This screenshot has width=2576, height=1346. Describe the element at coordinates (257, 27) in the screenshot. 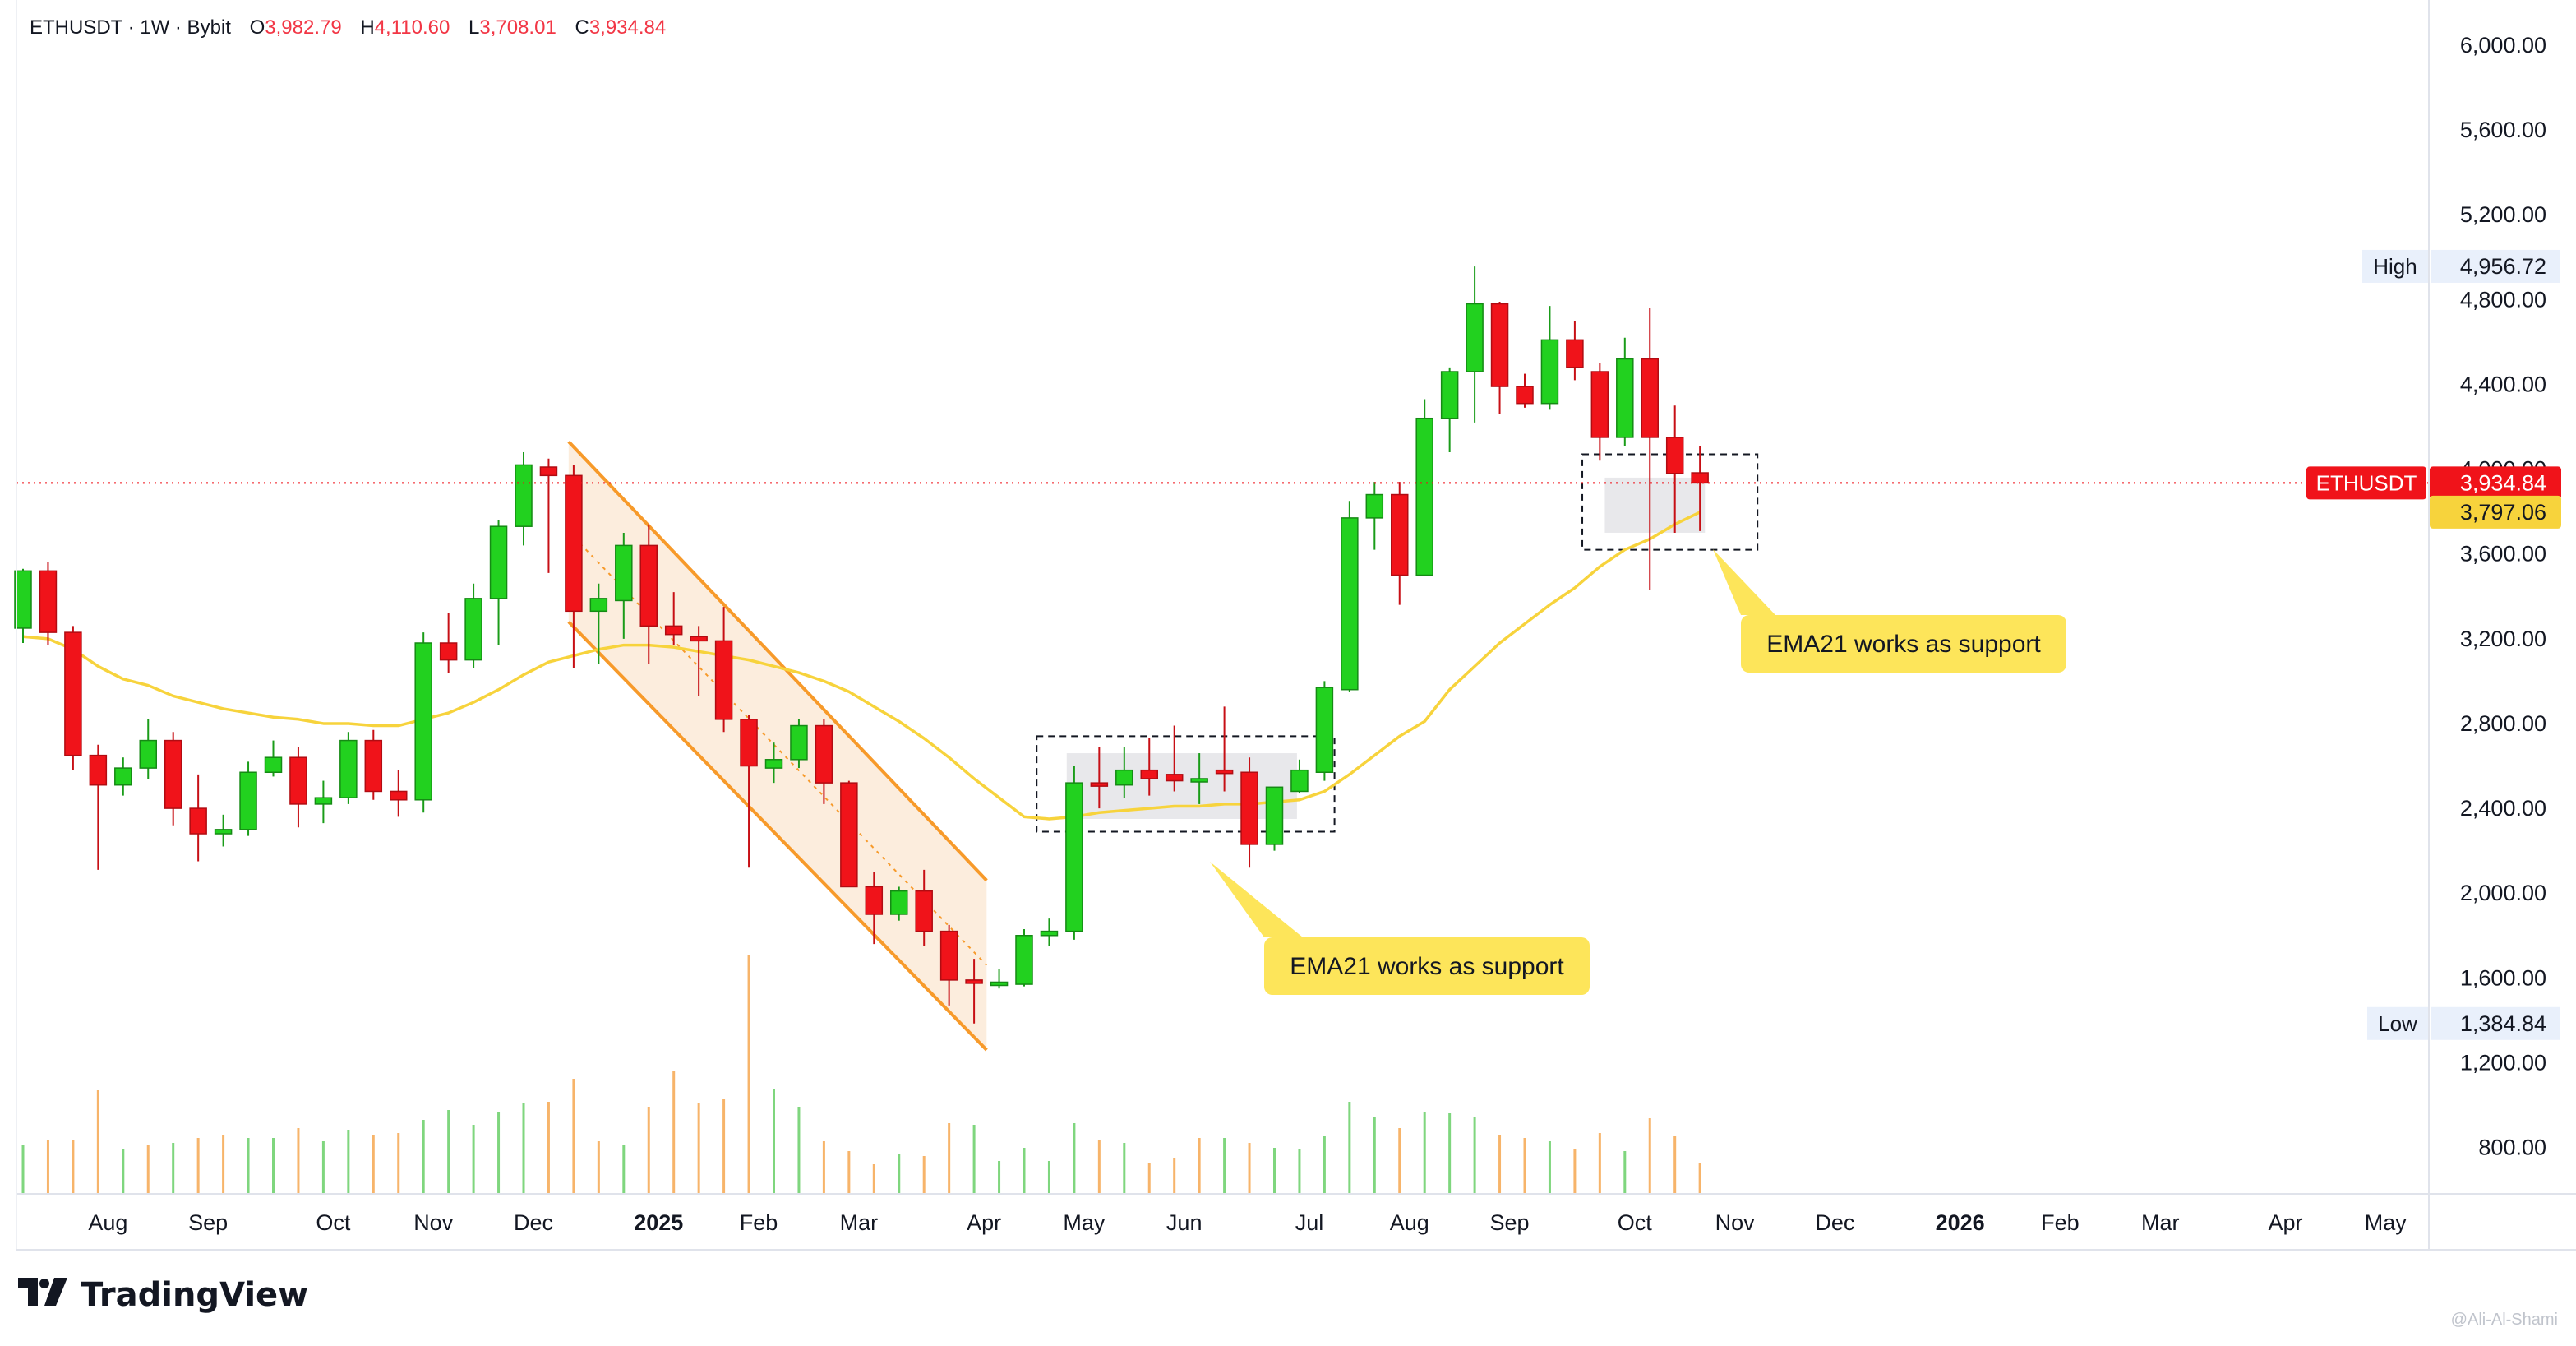

I see `open-label: O` at that location.